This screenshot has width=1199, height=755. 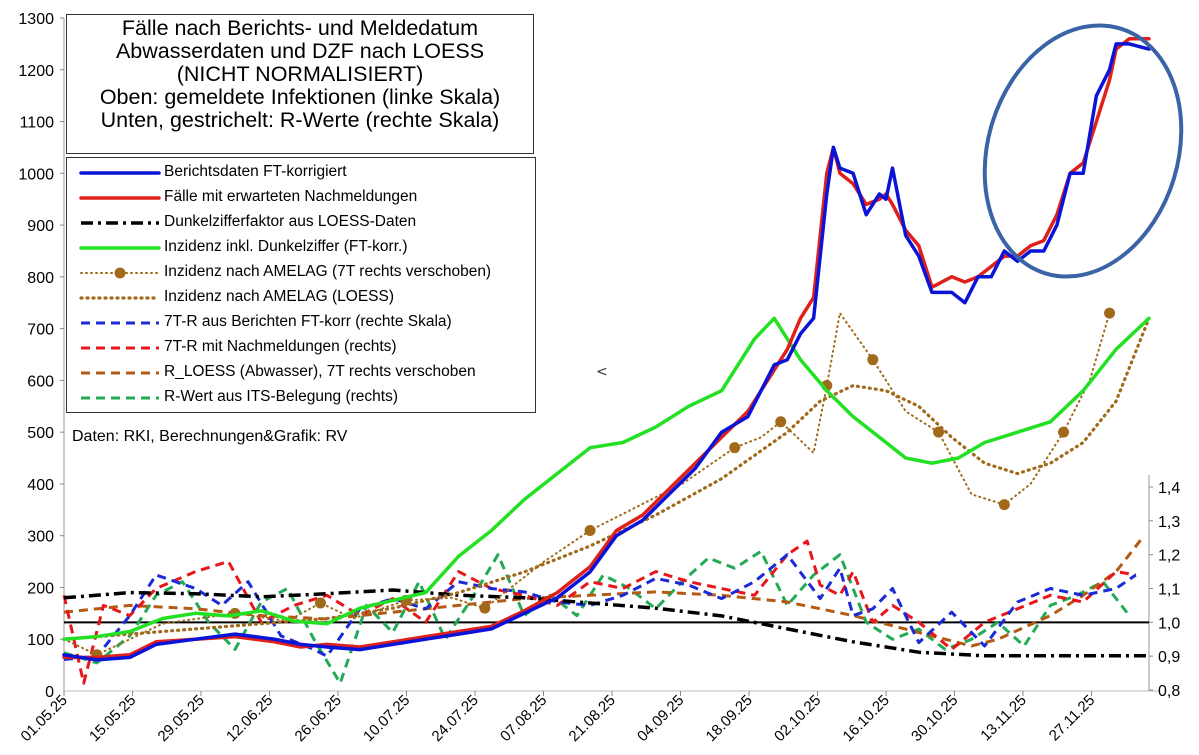 I want to click on source-note: Daten: RKI, Berechnungen&Grafik: RV, so click(x=210, y=436).